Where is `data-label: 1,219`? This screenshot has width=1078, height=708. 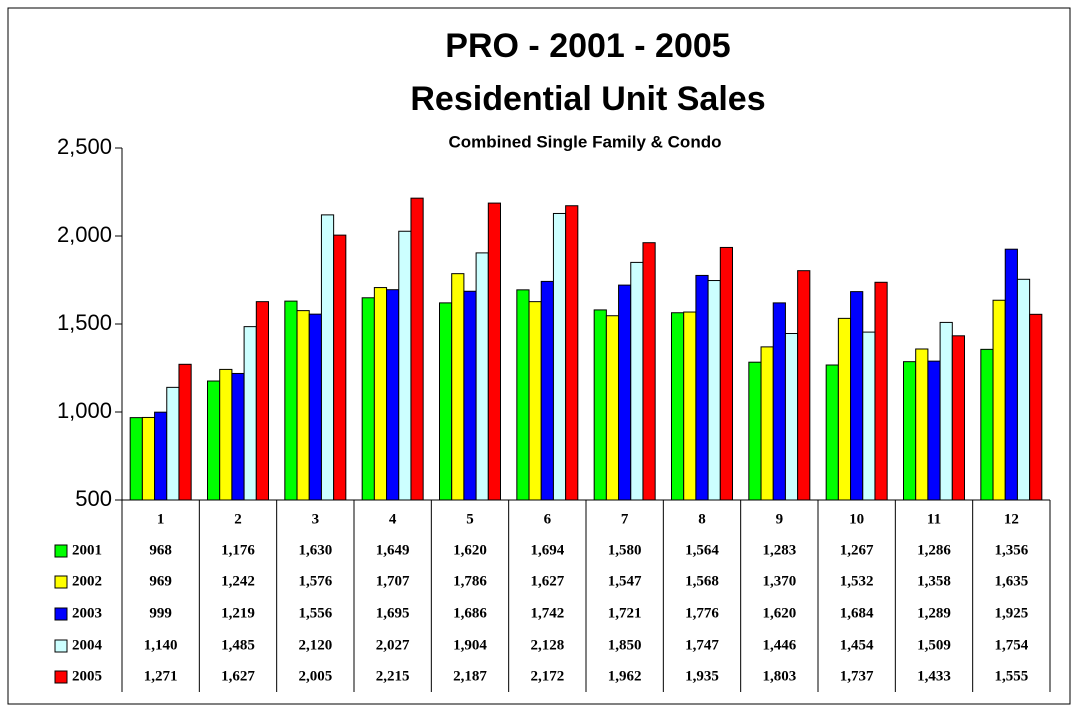 data-label: 1,219 is located at coordinates (238, 613).